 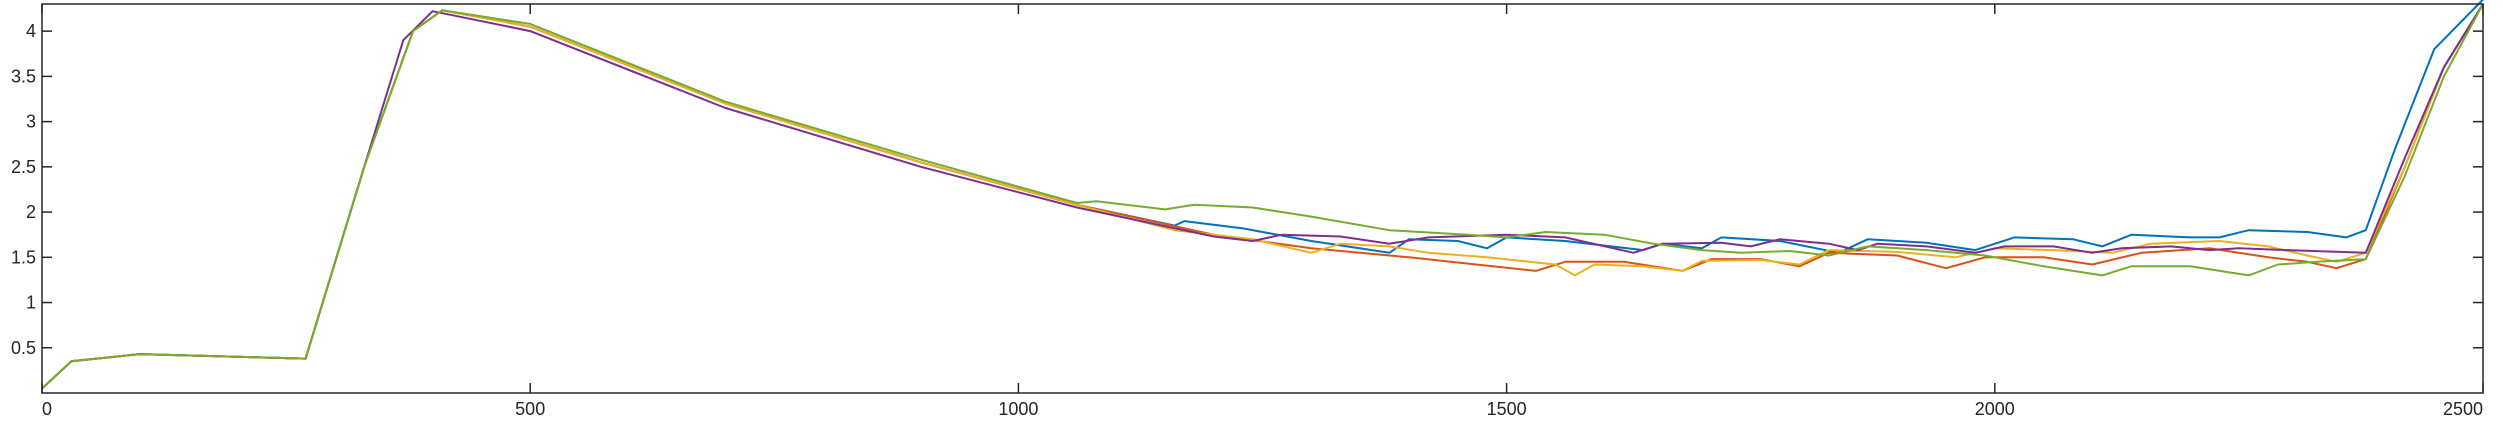 I want to click on y-tick-label: 1, so click(x=31, y=303).